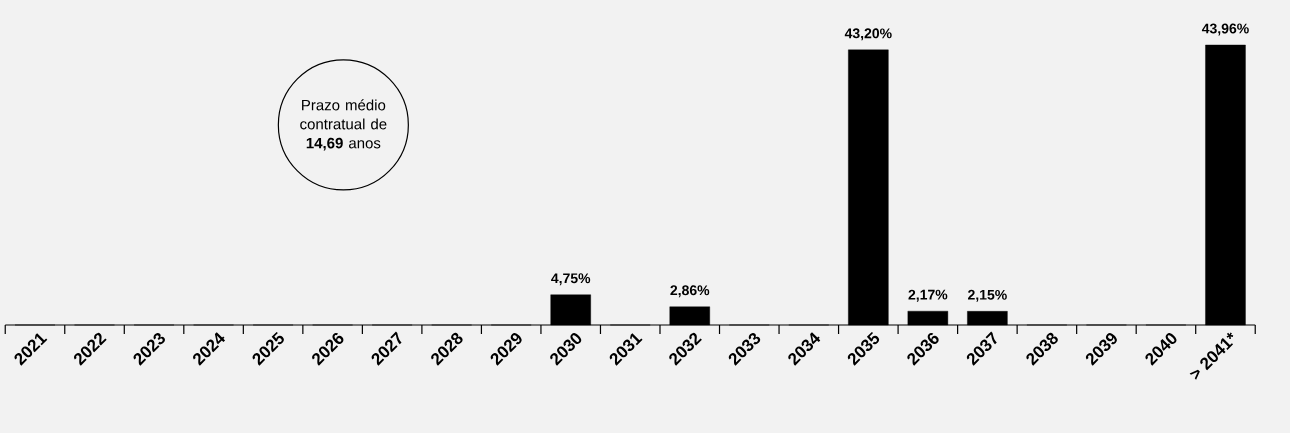  Describe the element at coordinates (868, 34) in the screenshot. I see `data-label: 43,20%` at that location.